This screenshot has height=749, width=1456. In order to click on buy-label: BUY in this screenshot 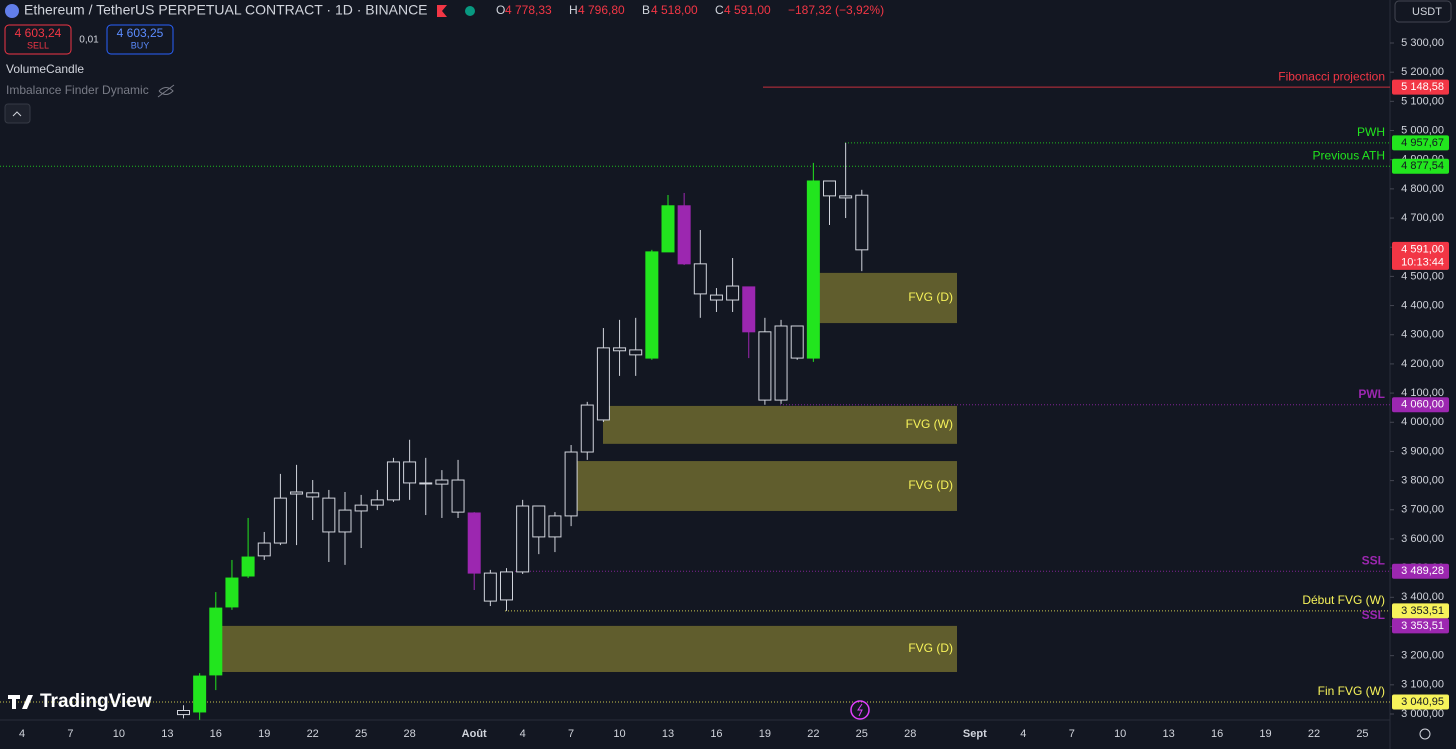, I will do `click(140, 45)`.